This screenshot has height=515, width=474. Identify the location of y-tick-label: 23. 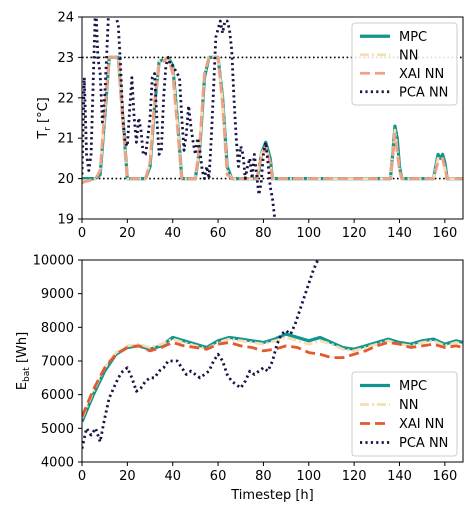
(65, 58).